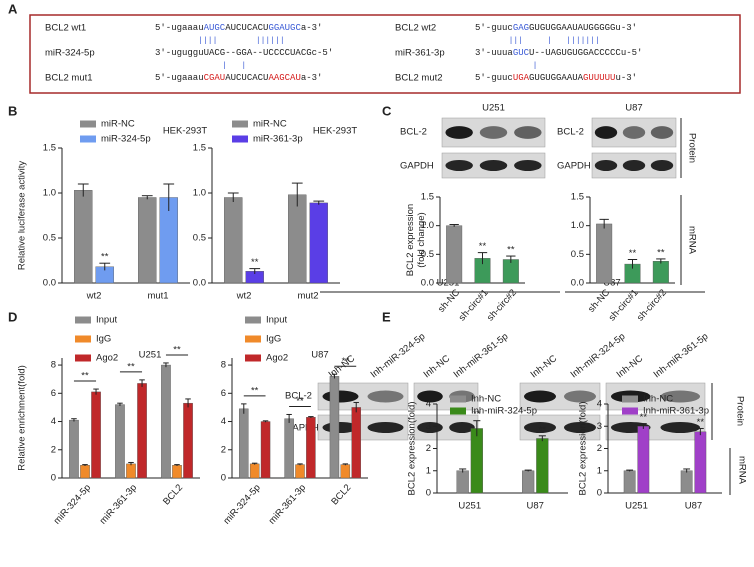 The width and height of the screenshot is (754, 567). Describe the element at coordinates (599, 78) in the screenshot. I see `sequence-segment: GUUUUU` at that location.